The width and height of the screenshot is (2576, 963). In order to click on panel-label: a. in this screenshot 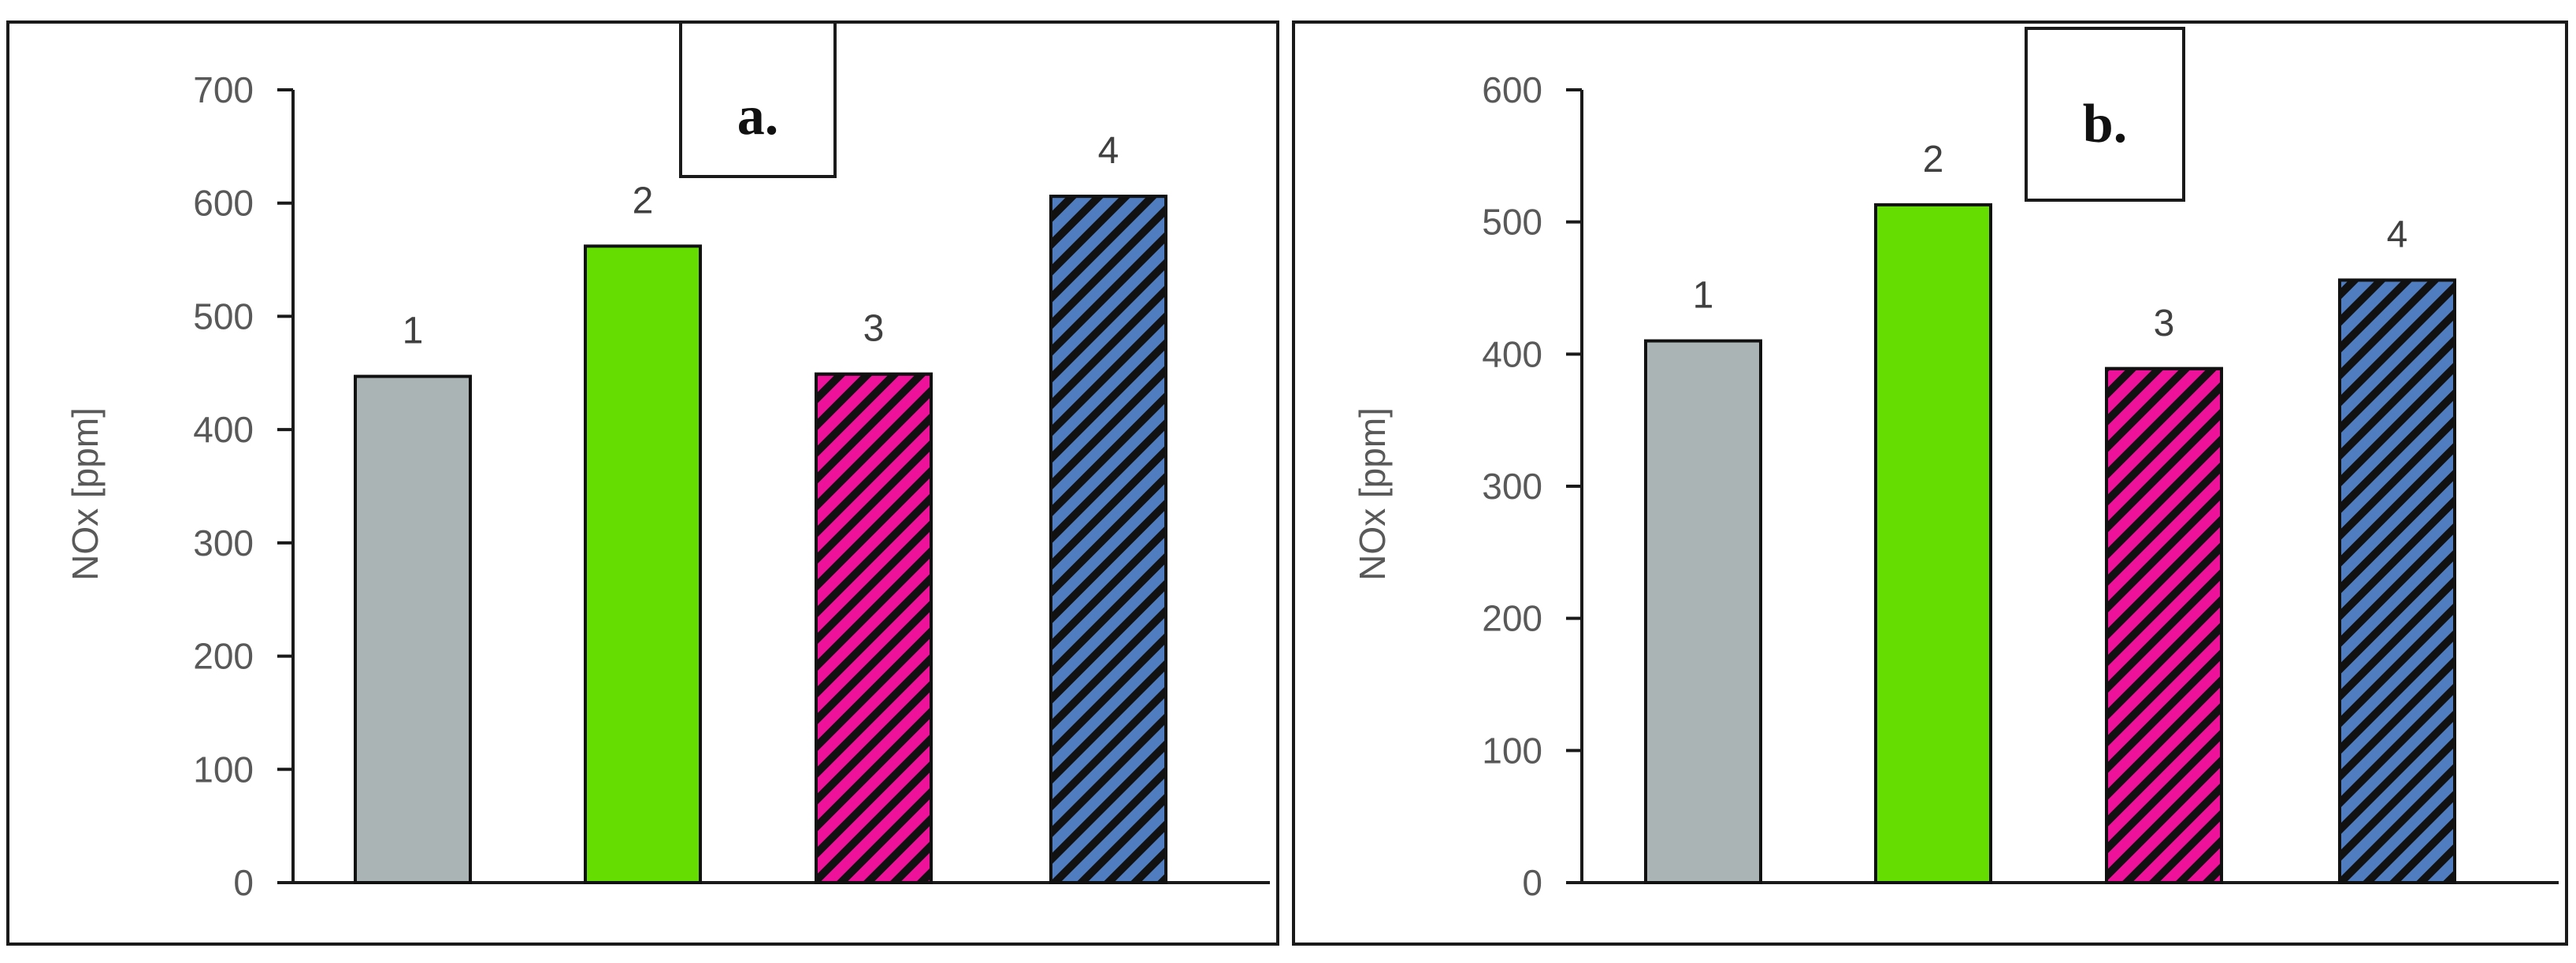, I will do `click(758, 116)`.